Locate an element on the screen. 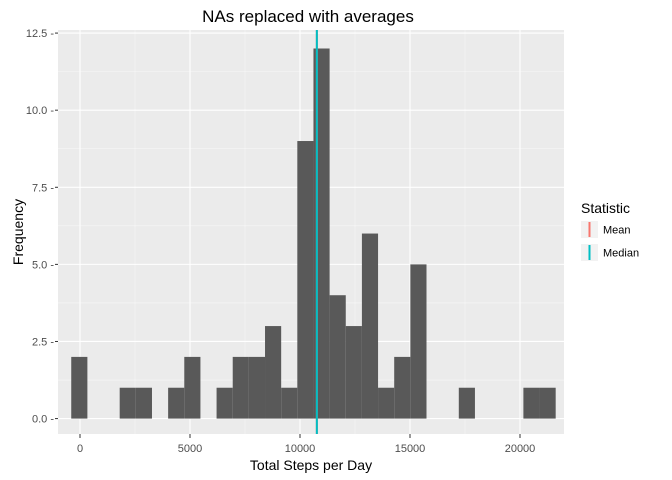 This screenshot has height=480, width=672. y-axis-title: Frequency is located at coordinates (18, 232).